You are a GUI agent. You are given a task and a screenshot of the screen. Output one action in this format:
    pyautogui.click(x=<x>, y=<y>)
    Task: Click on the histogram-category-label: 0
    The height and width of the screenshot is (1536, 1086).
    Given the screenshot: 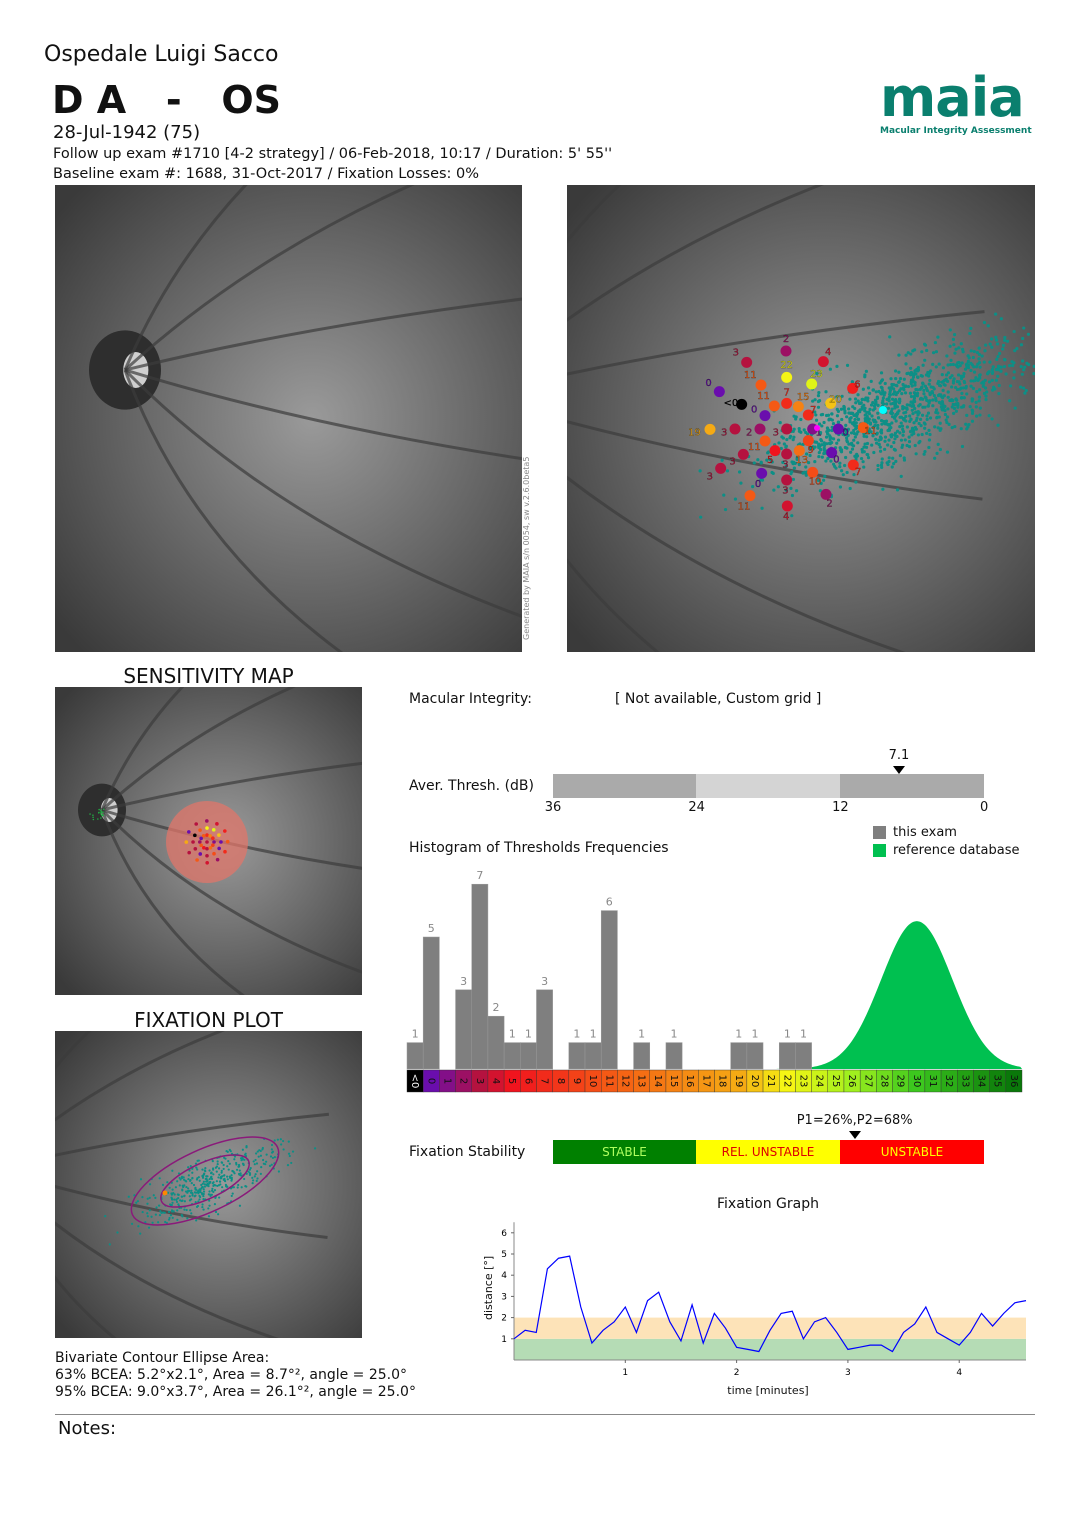 What is the action you would take?
    pyautogui.click(x=430, y=1081)
    